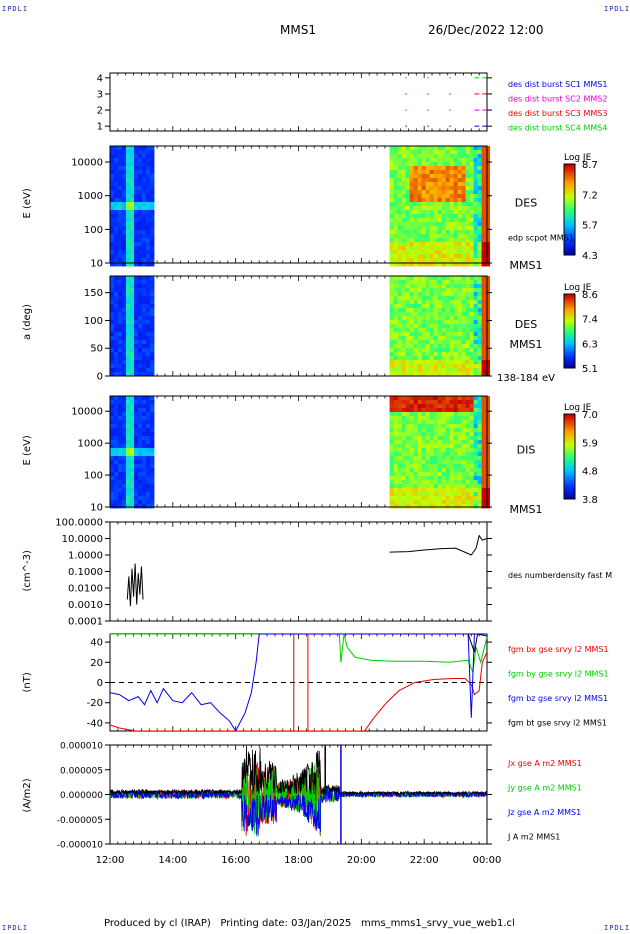 This screenshot has width=630, height=934. What do you see at coordinates (85, 572) in the screenshot?
I see `y-tick-label-density: 0.1000` at bounding box center [85, 572].